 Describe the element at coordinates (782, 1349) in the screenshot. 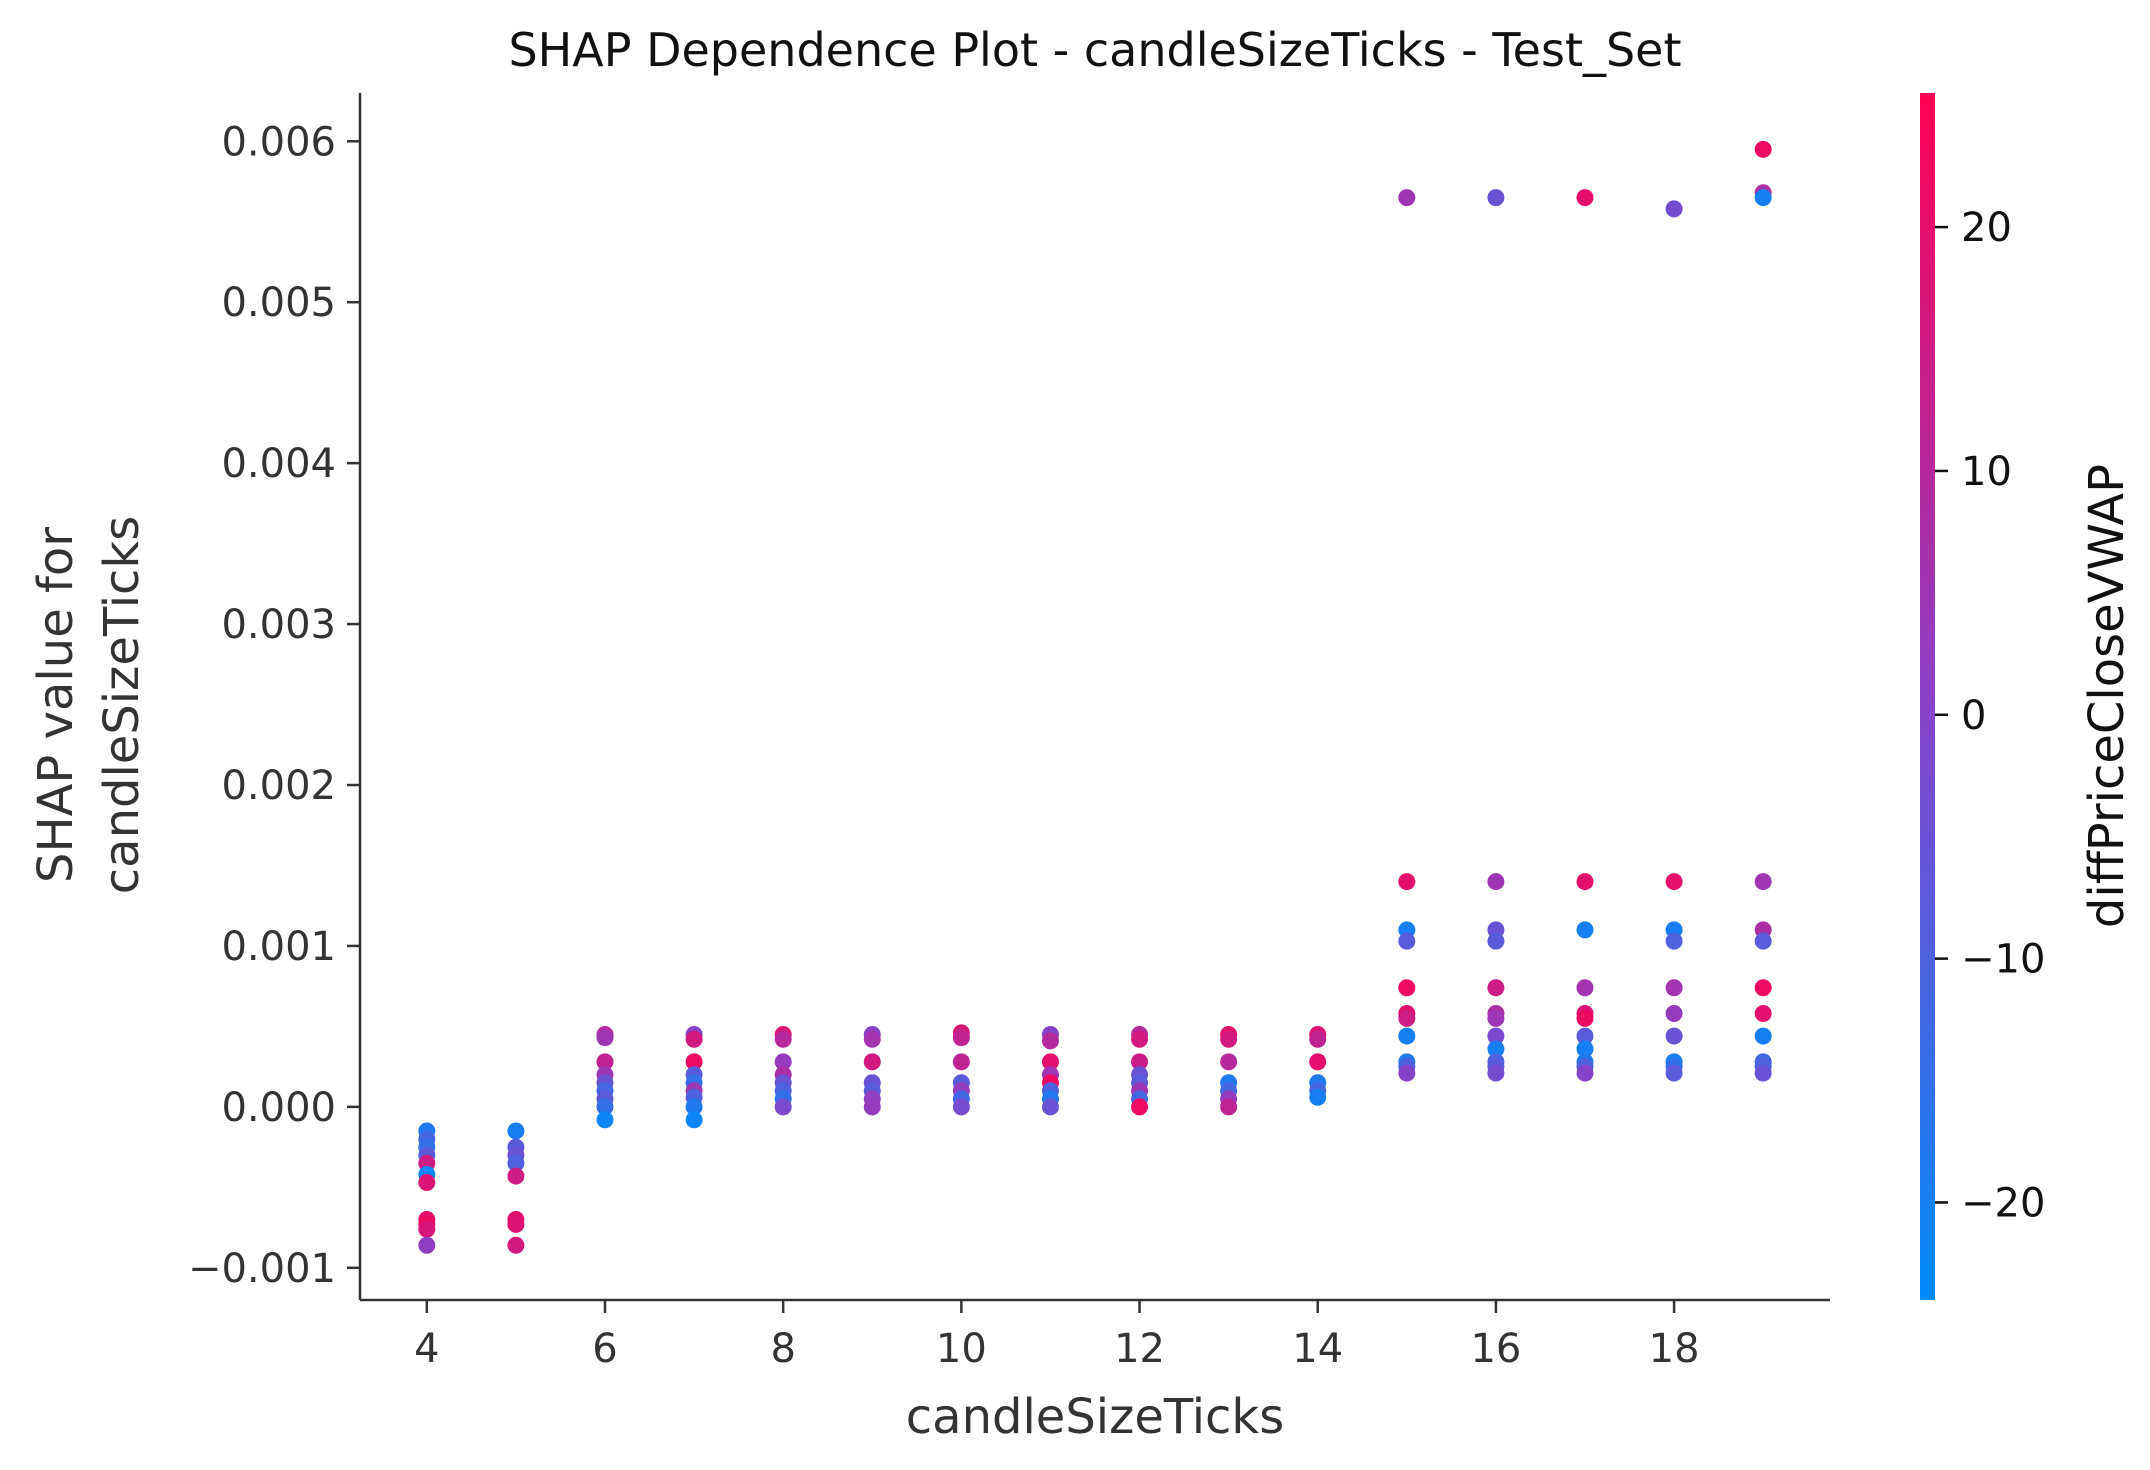

I see `x-tick-label: 8` at that location.